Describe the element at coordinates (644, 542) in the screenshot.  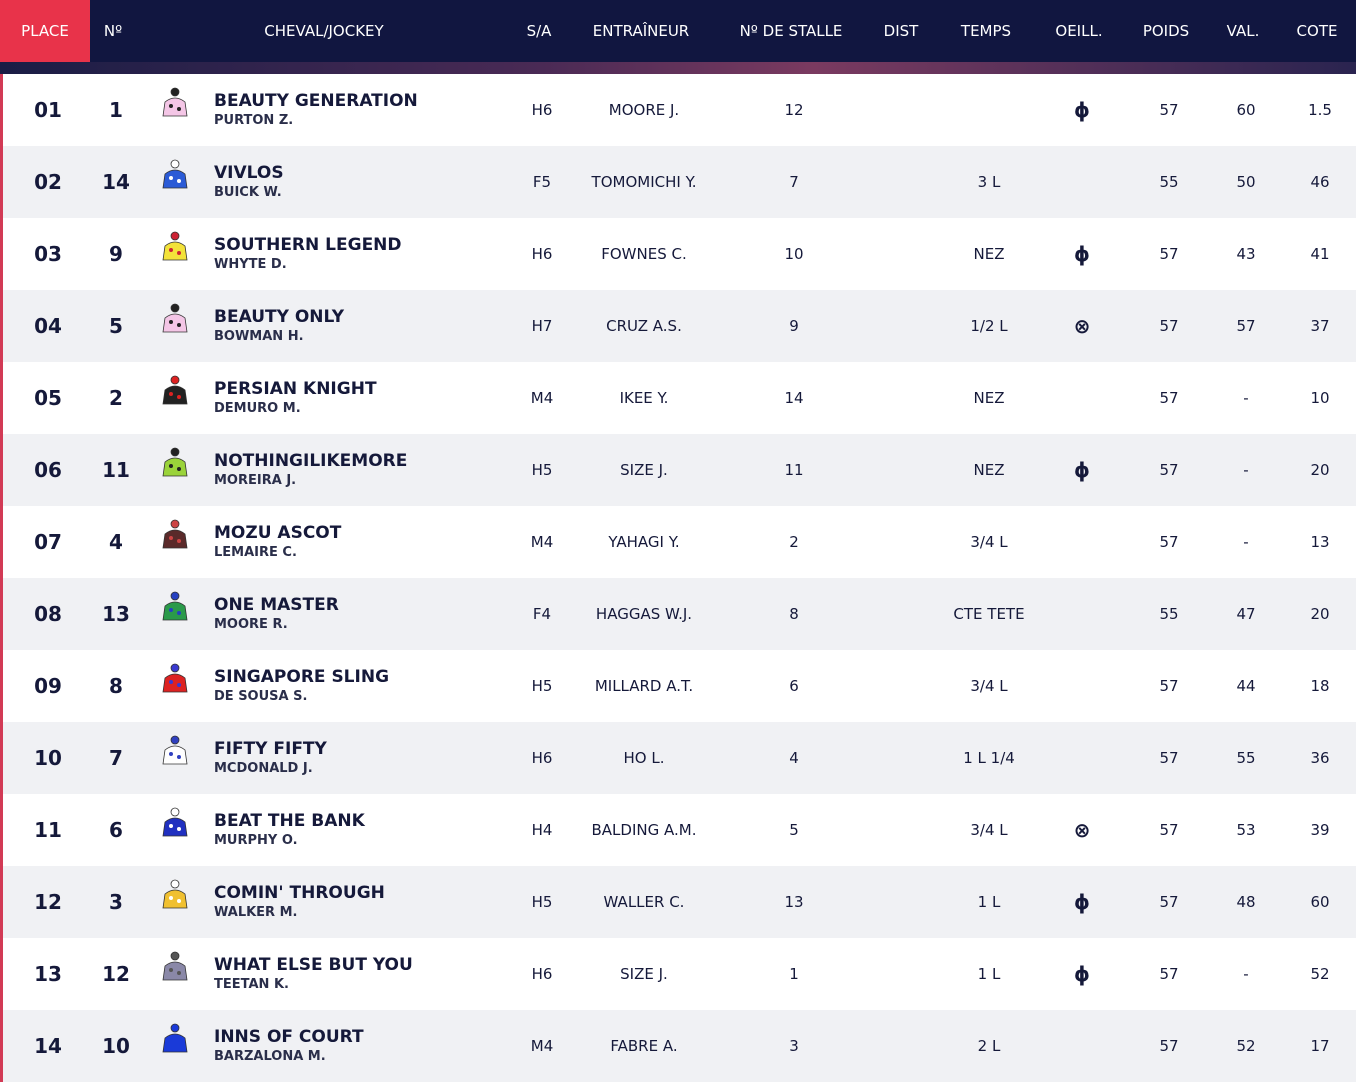
I see `cell-trainer: YAHAGI Y.` at that location.